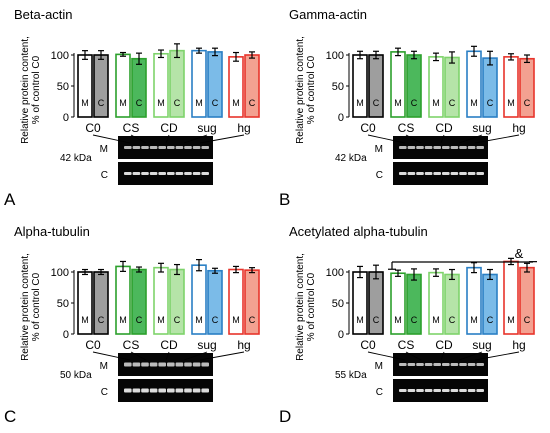  What do you see at coordinates (284, 199) in the screenshot?
I see `panel-letter: B` at bounding box center [284, 199].